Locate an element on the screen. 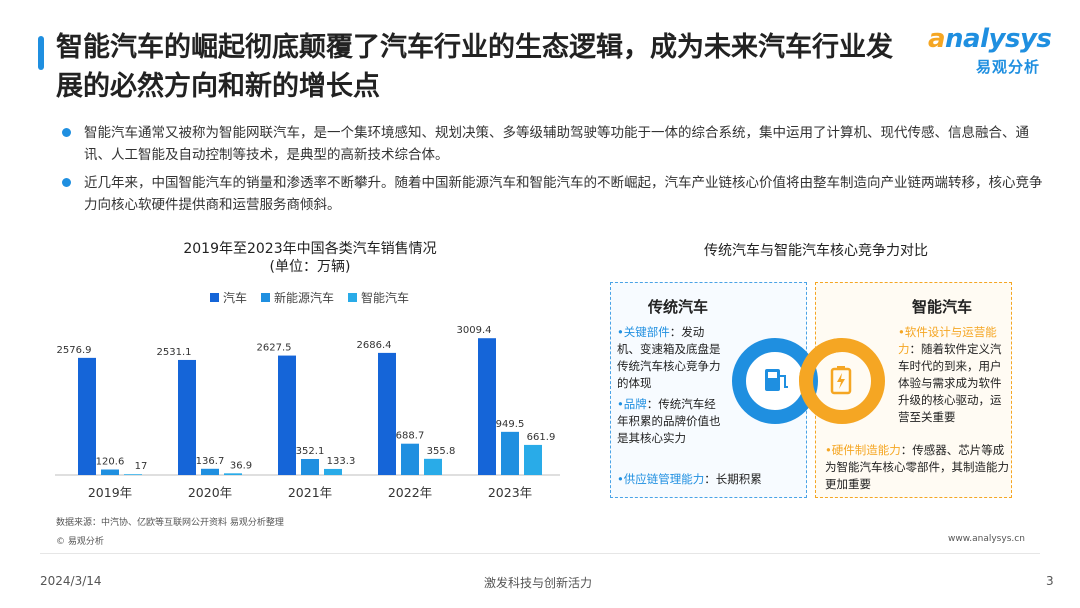 Image resolution: width=1080 pixels, height=608 pixels. data-label: 133.3 is located at coordinates (341, 461).